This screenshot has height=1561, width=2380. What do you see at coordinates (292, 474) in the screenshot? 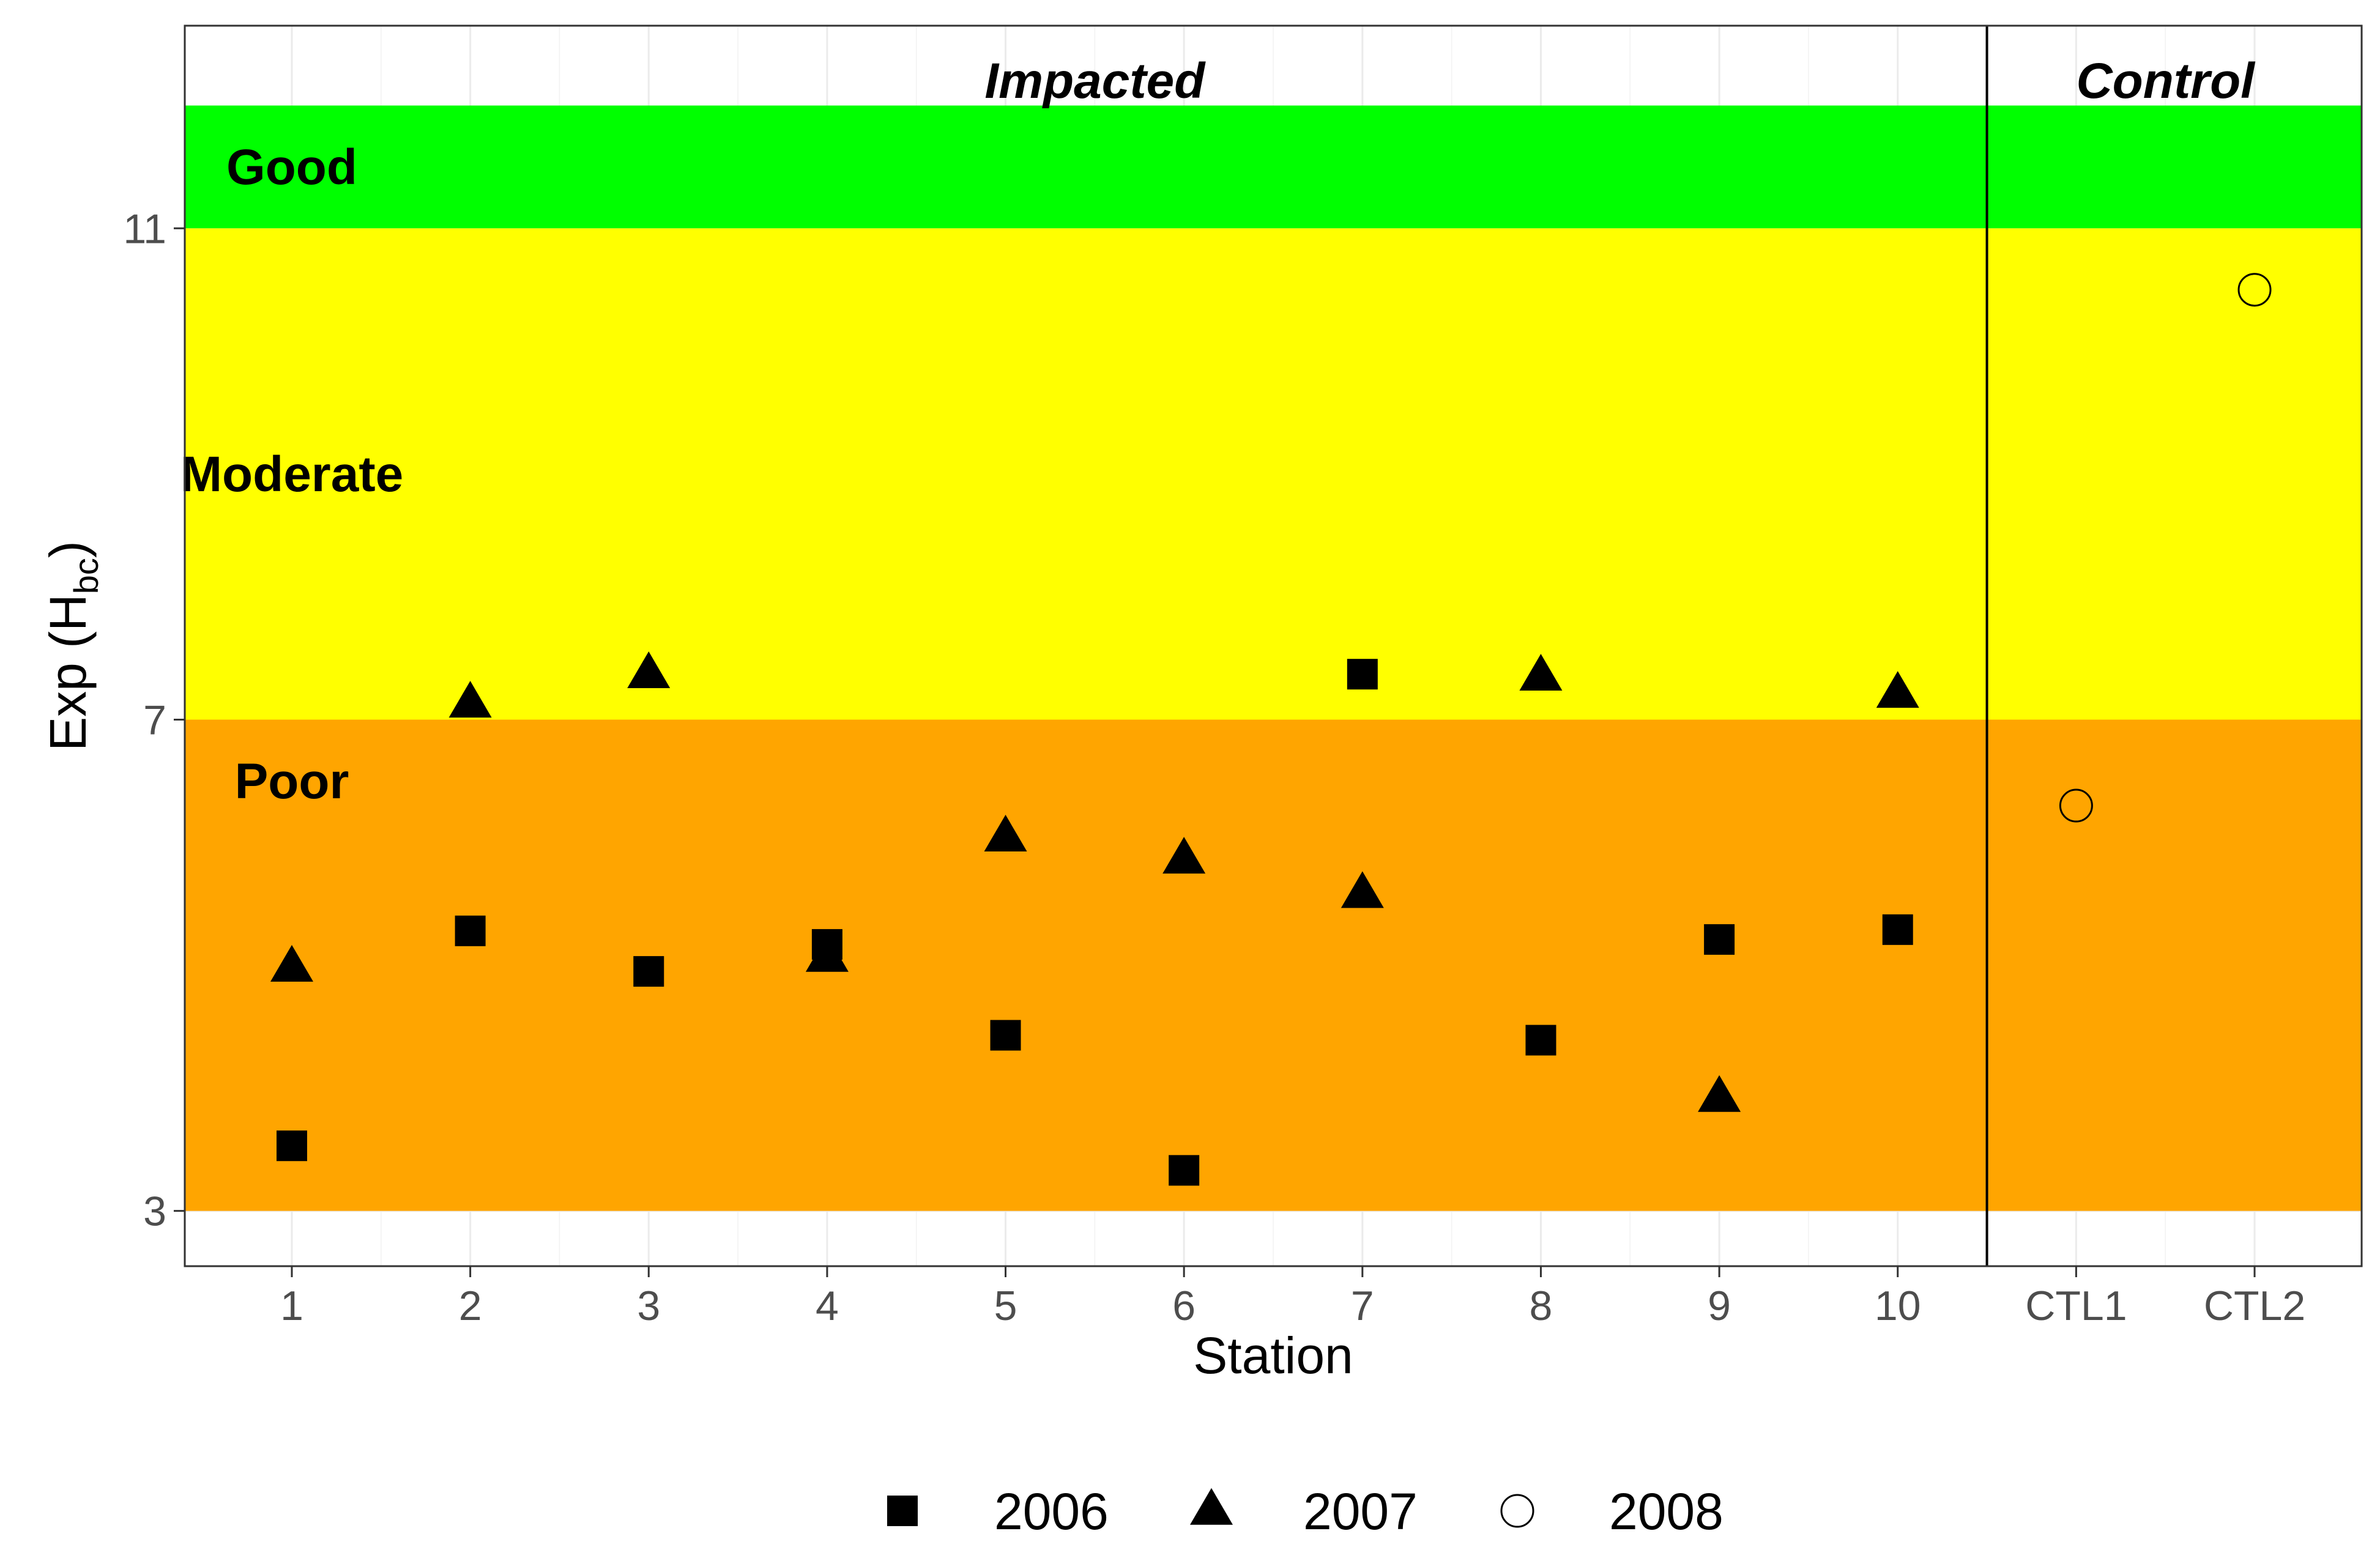
I see `band-label-moderate: Moderate` at bounding box center [292, 474].